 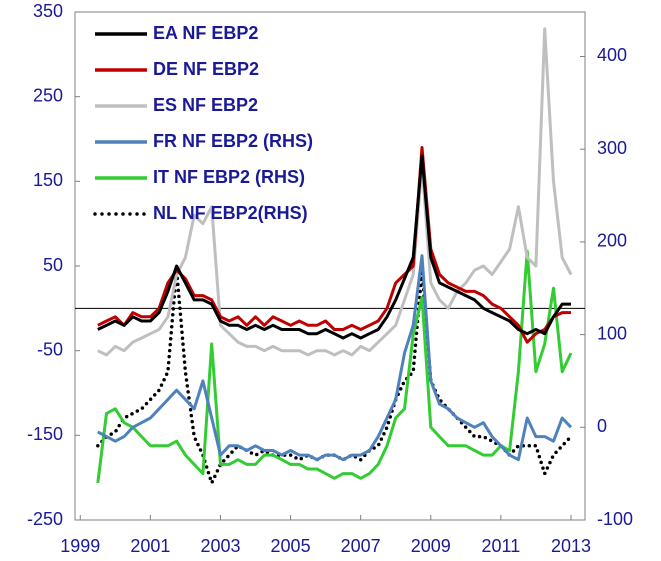 I want to click on y-tick-label: 150, so click(x=48, y=180).